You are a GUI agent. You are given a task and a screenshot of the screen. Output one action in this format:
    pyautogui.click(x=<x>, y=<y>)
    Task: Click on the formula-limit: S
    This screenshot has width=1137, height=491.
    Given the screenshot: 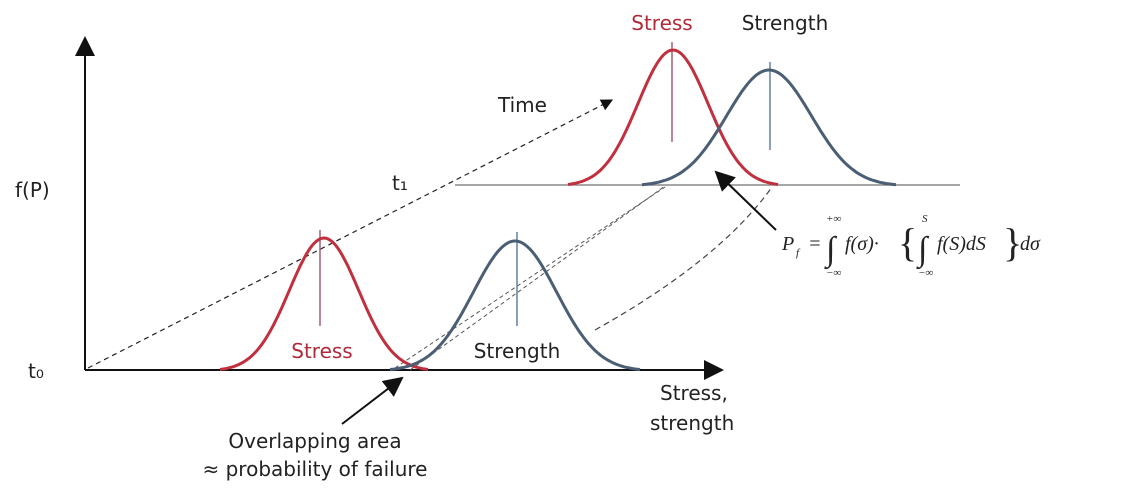 What is the action you would take?
    pyautogui.click(x=925, y=219)
    